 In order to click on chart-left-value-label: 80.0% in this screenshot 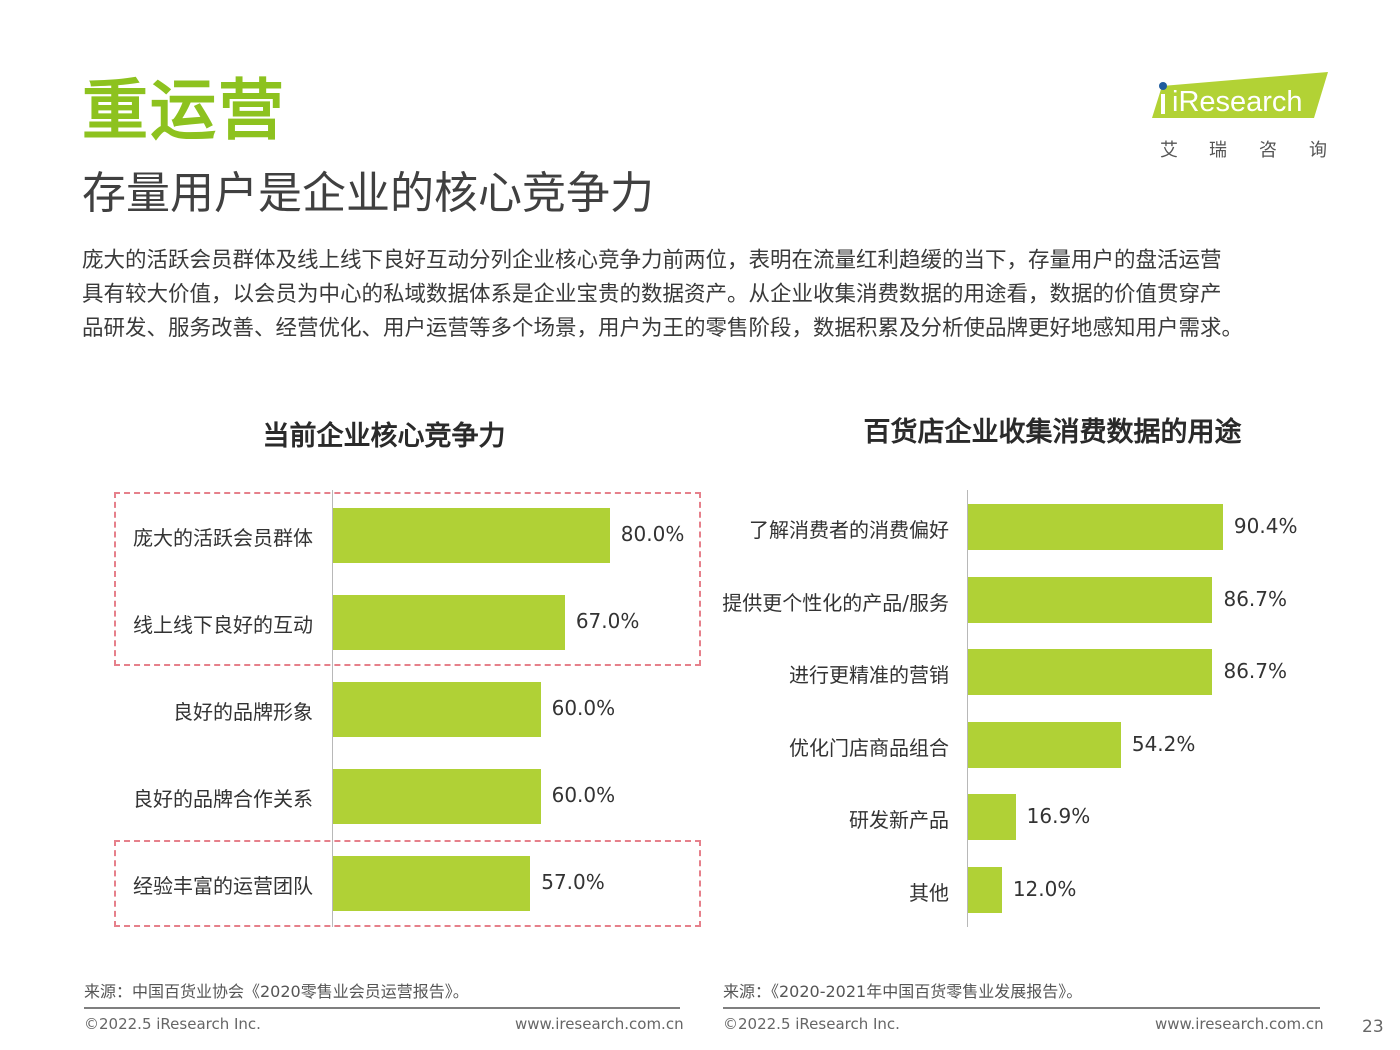, I will do `click(652, 534)`.